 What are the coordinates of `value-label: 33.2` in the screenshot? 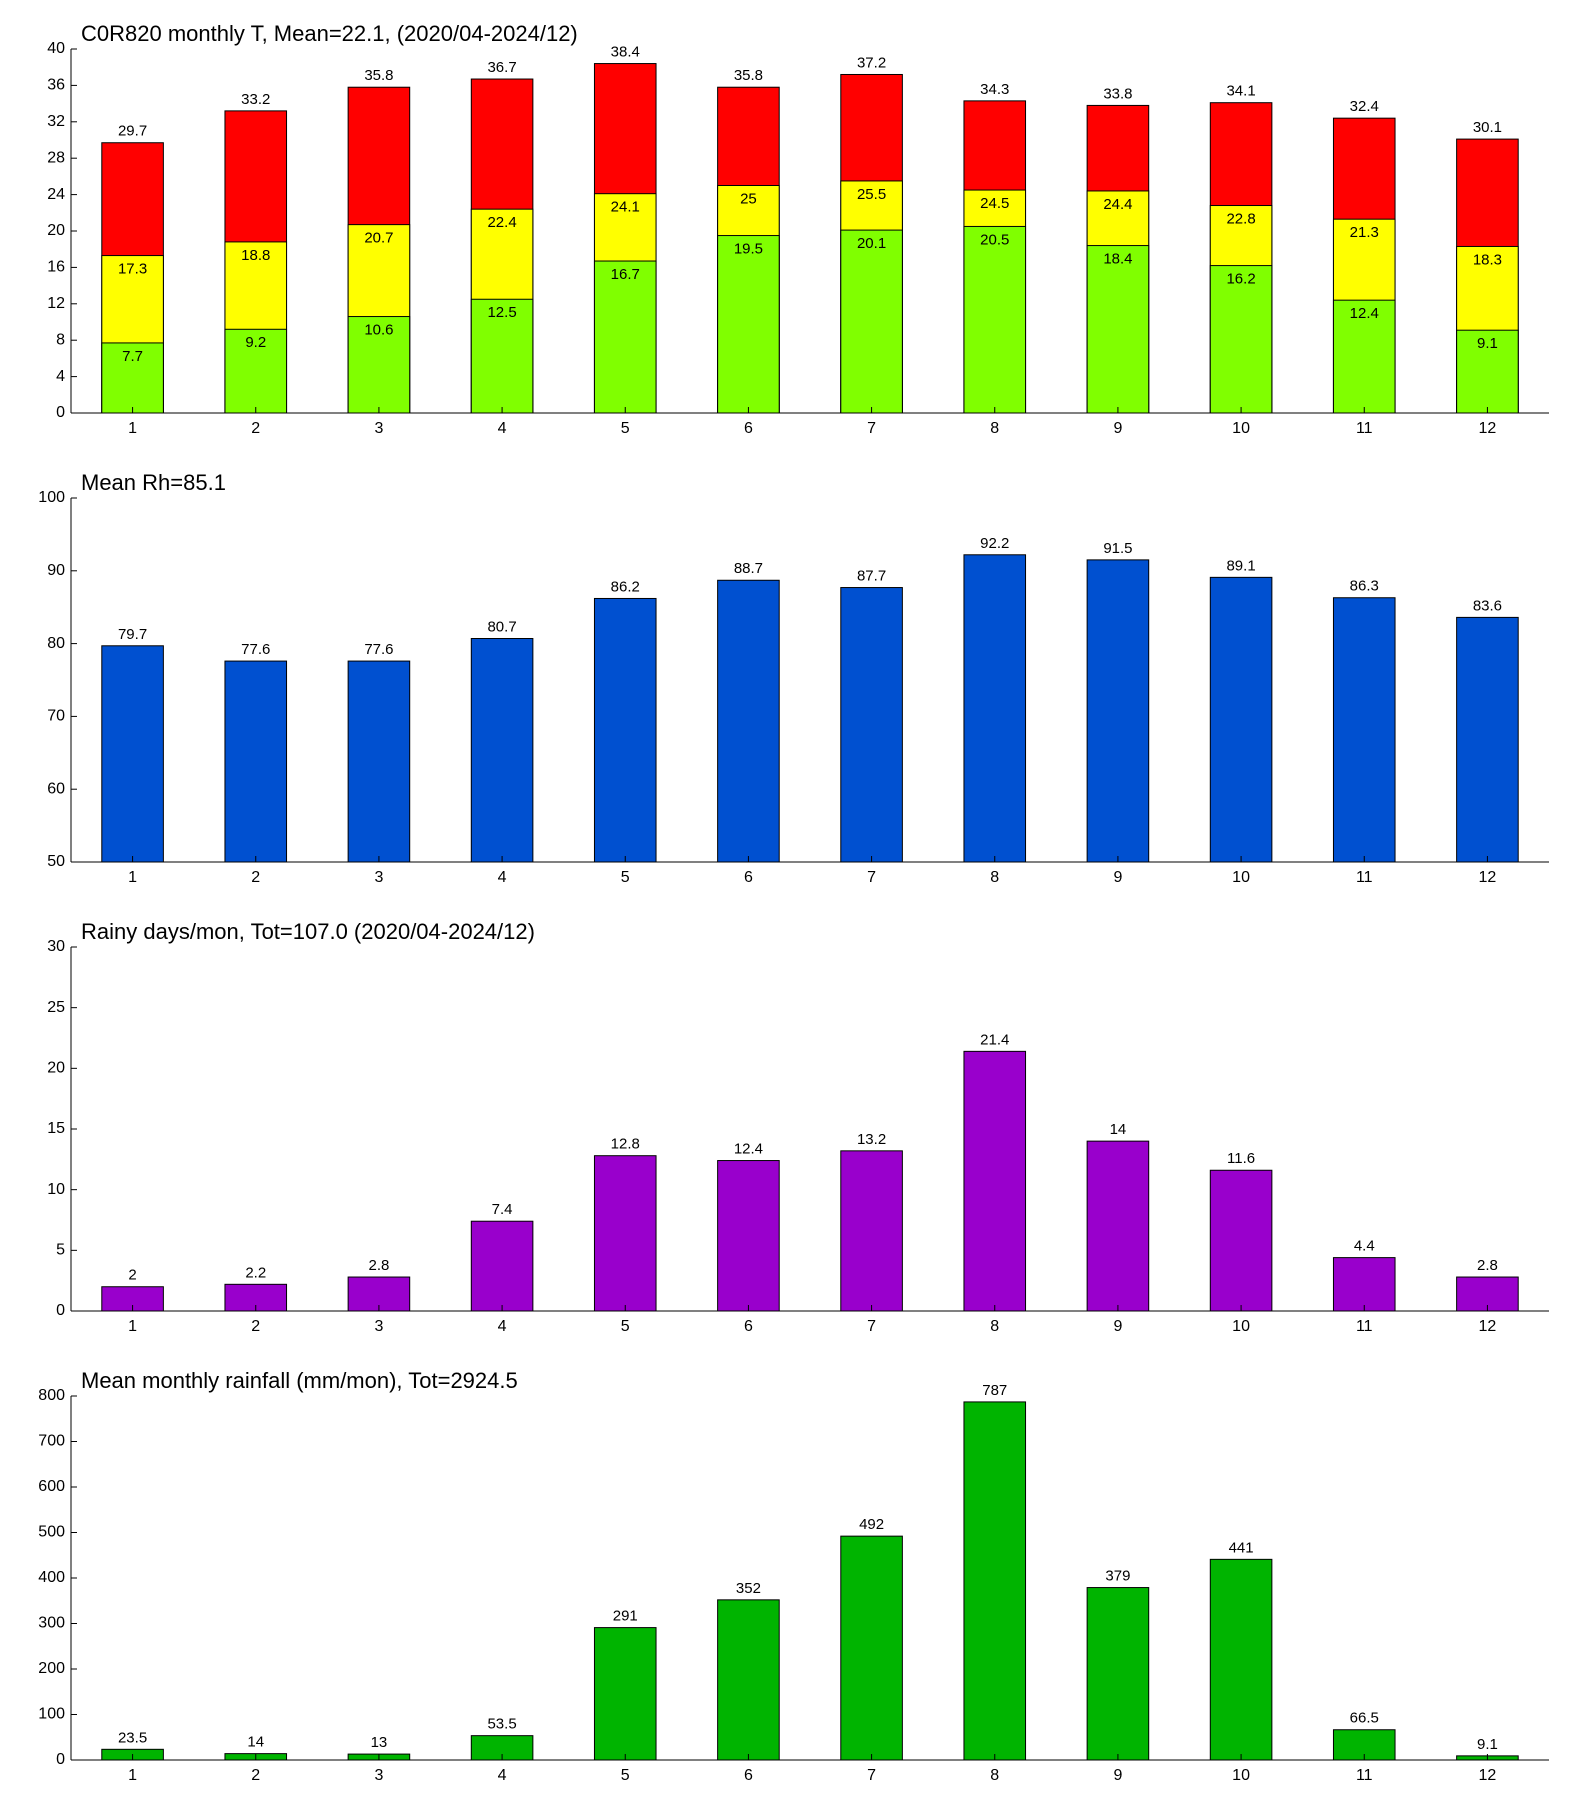 It's located at (255, 99).